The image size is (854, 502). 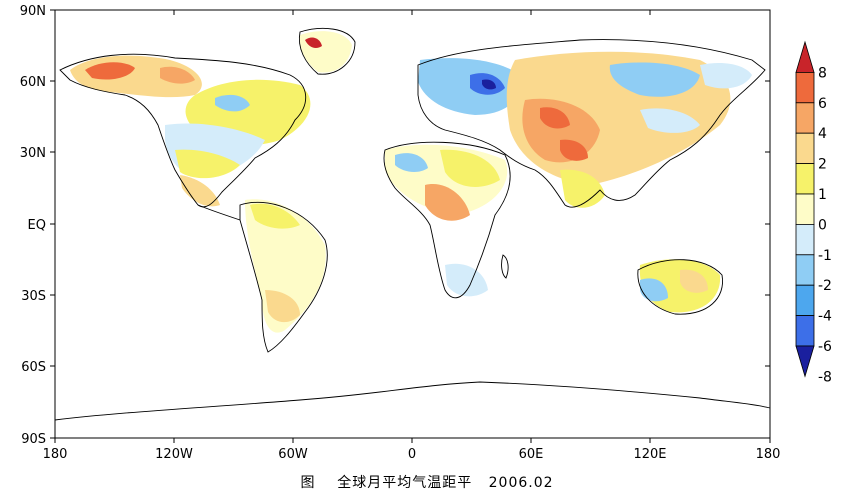 What do you see at coordinates (469, 86) in the screenshot?
I see `anomaly-region-europe` at bounding box center [469, 86].